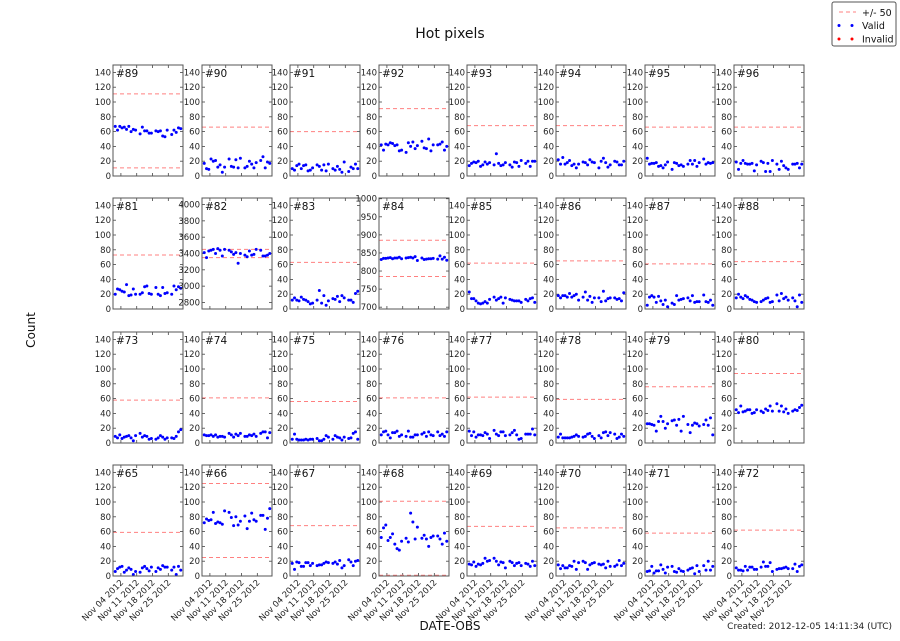 The width and height of the screenshot is (900, 641). Describe the element at coordinates (105, 429) in the screenshot. I see `y-tick-label: 20` at that location.